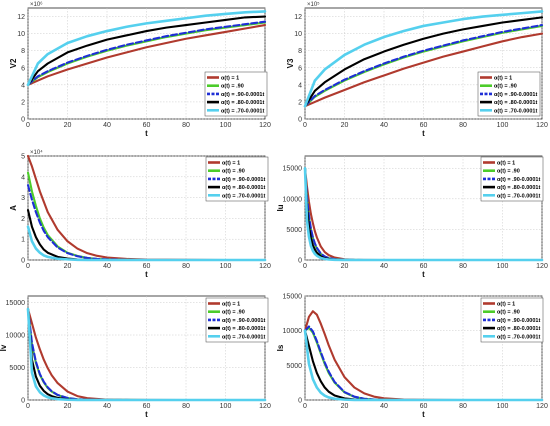  I want to click on y-tick-label: 3, so click(23, 198).